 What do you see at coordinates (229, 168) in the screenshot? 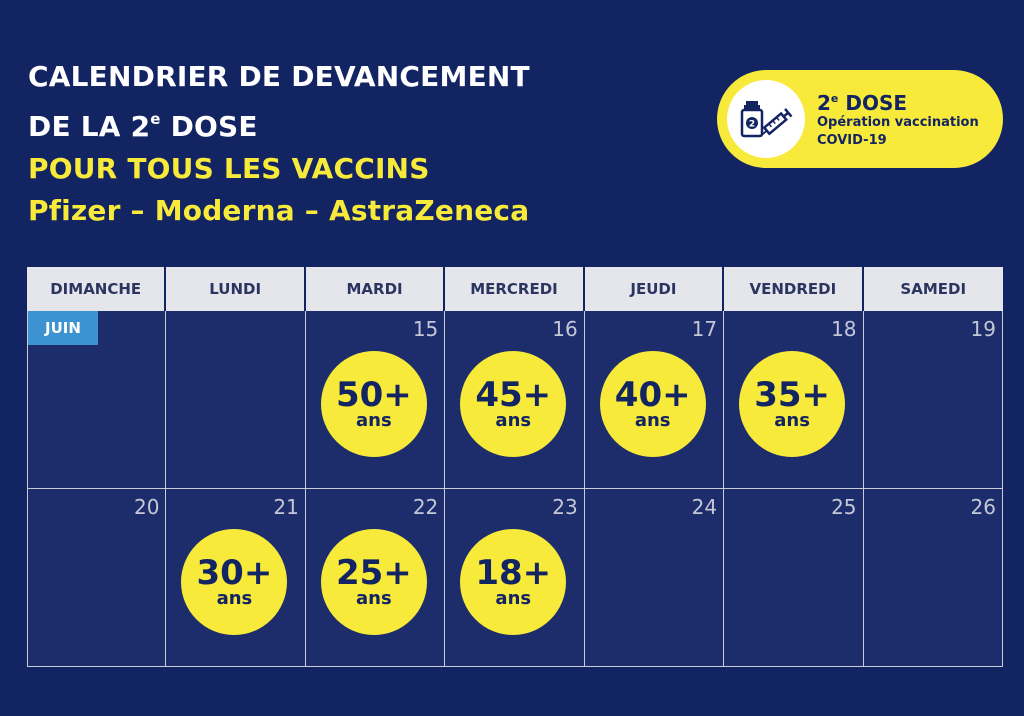
I see `title-line-3: POUR TOUS LES VACCINS` at bounding box center [229, 168].